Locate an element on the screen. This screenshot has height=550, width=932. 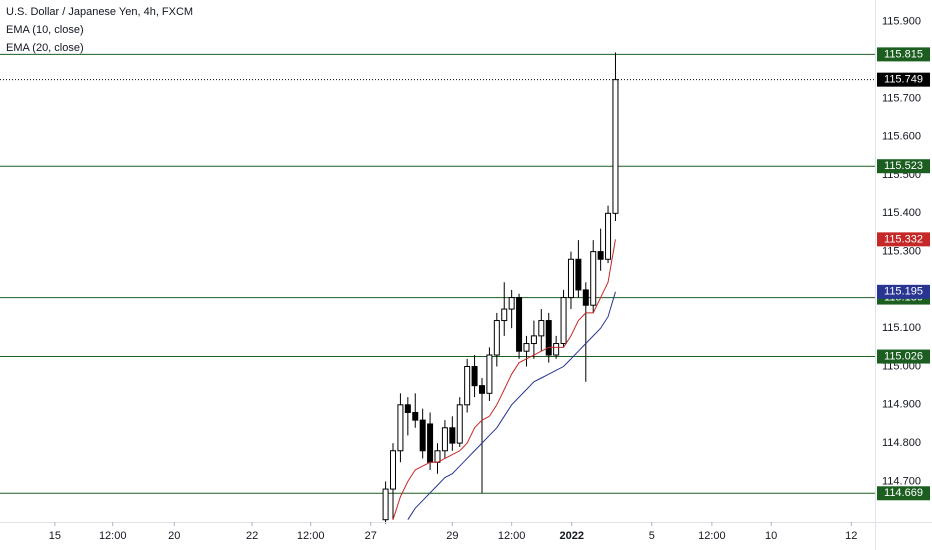
y-tick-label: 115.700 is located at coordinates (901, 98).